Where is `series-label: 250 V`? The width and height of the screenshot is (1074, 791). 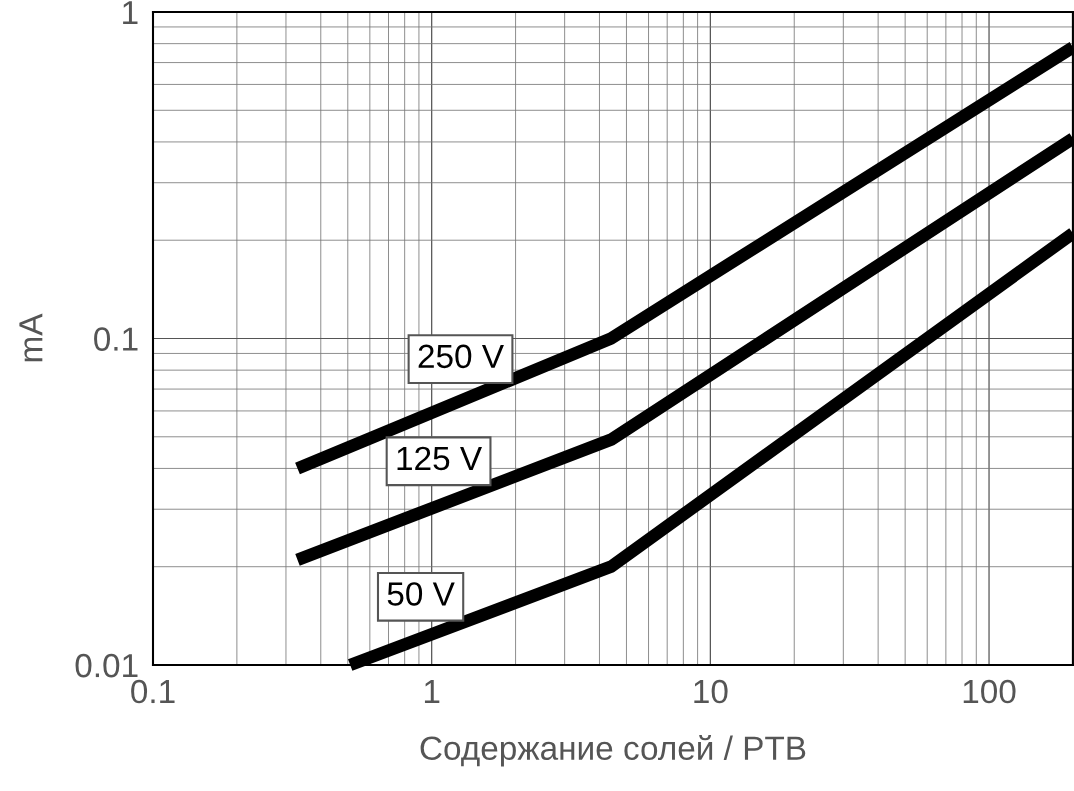 series-label: 250 V is located at coordinates (461, 356).